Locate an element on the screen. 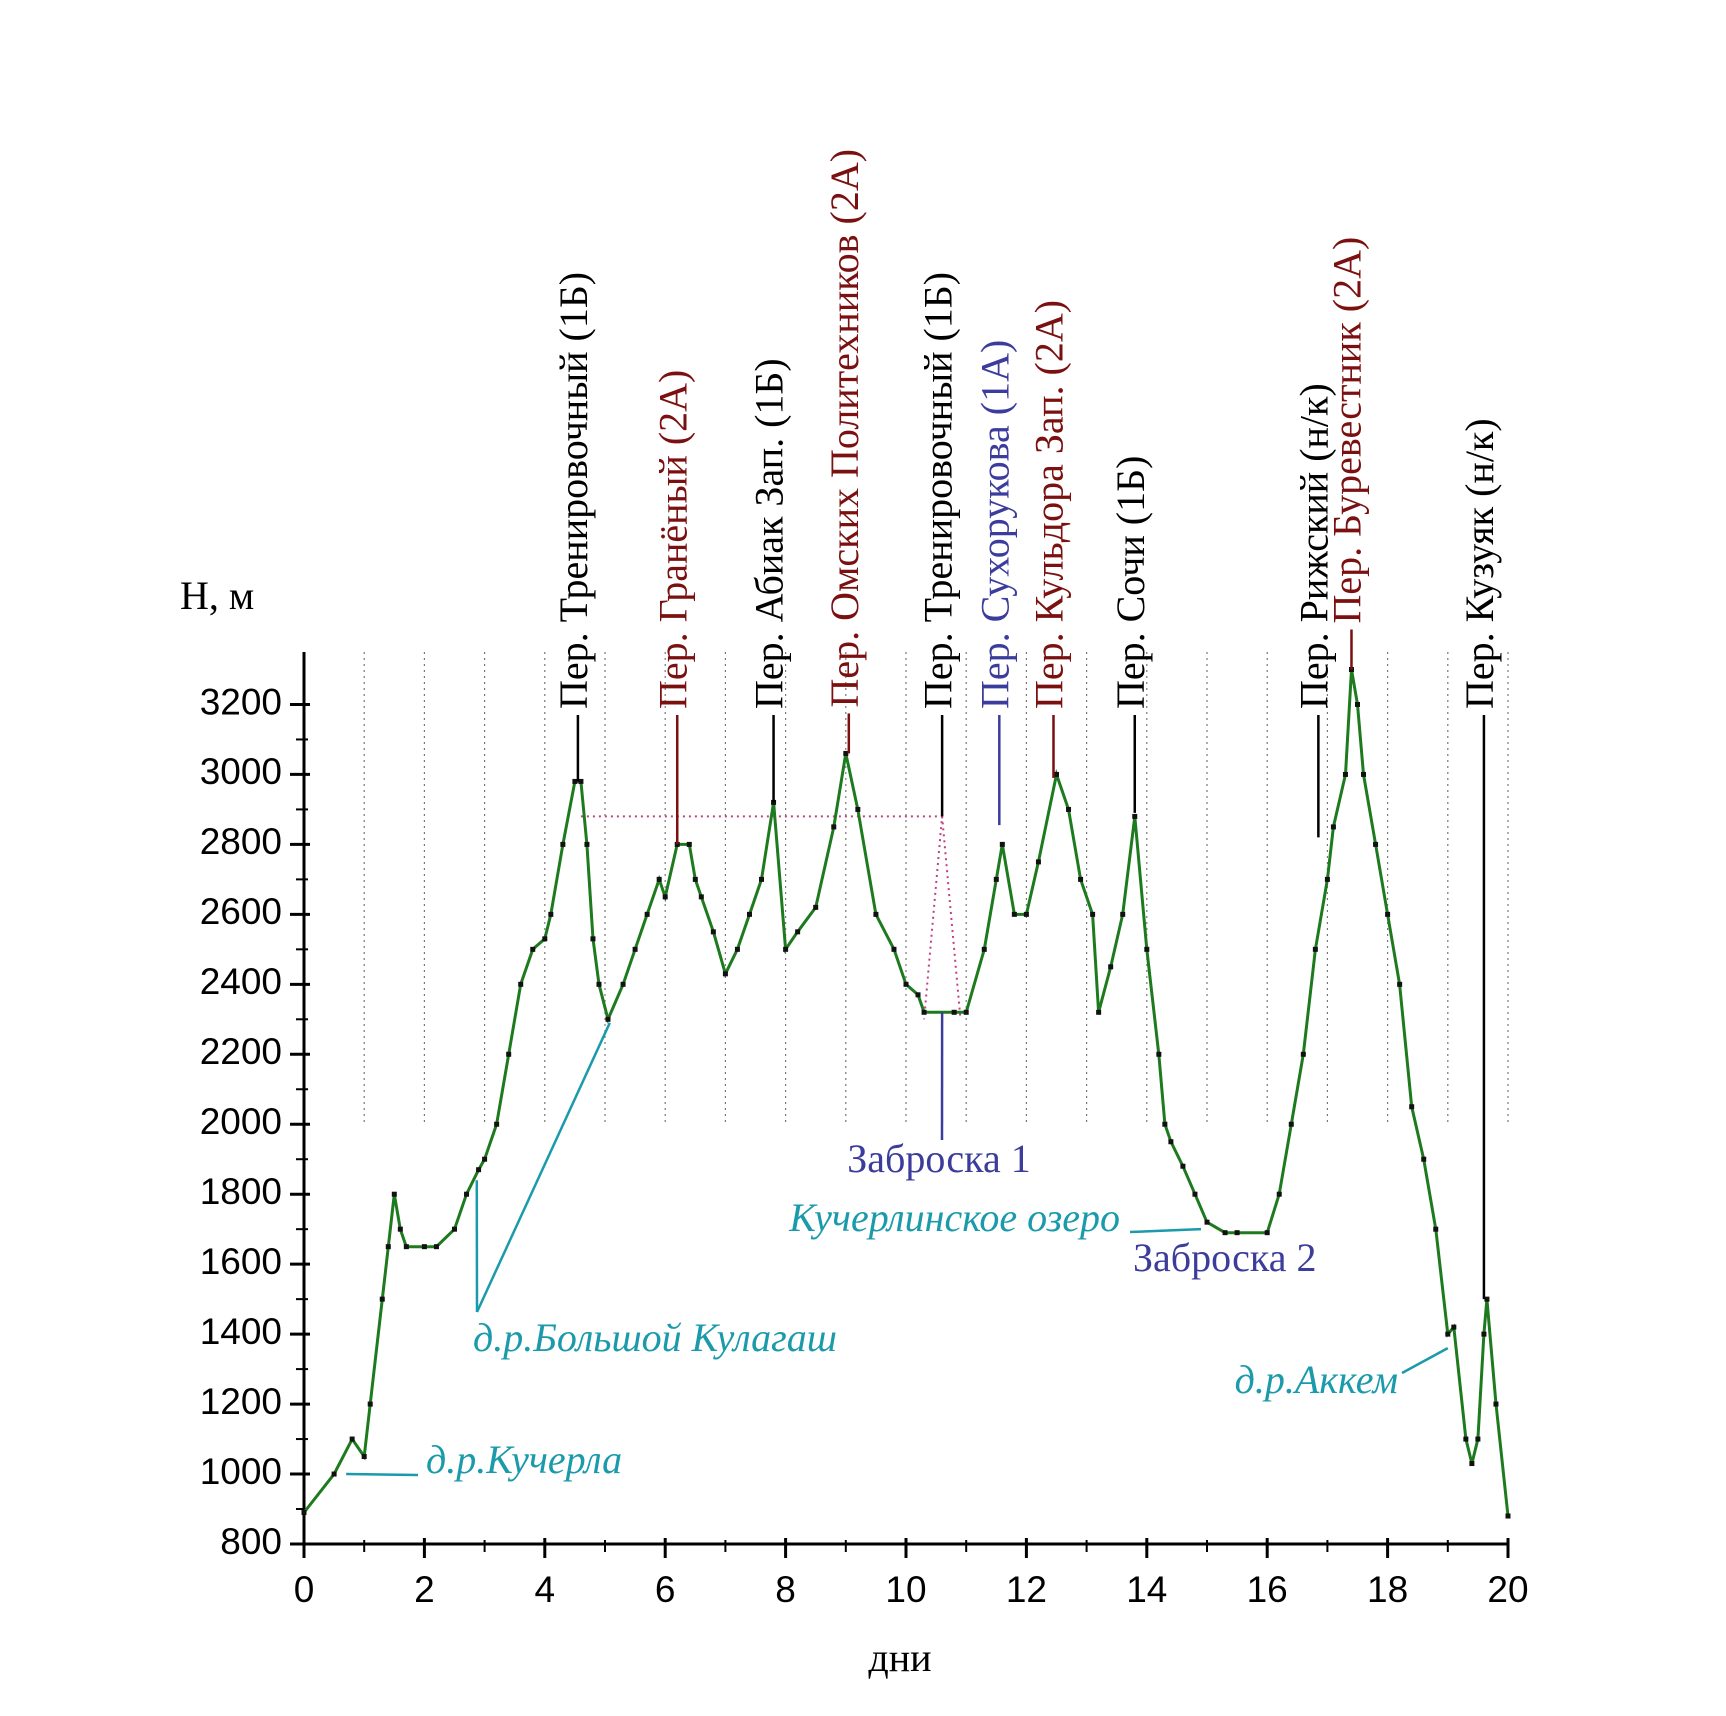  note-label: Кучерлинское озеро is located at coordinates (954, 1217).